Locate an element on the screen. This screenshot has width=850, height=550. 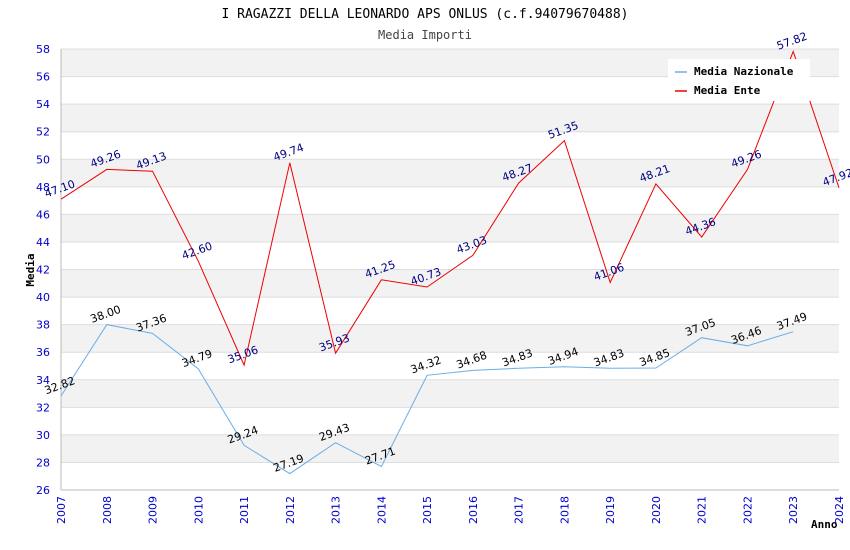
x-axis-label: Anno is located at coordinates (824, 524).